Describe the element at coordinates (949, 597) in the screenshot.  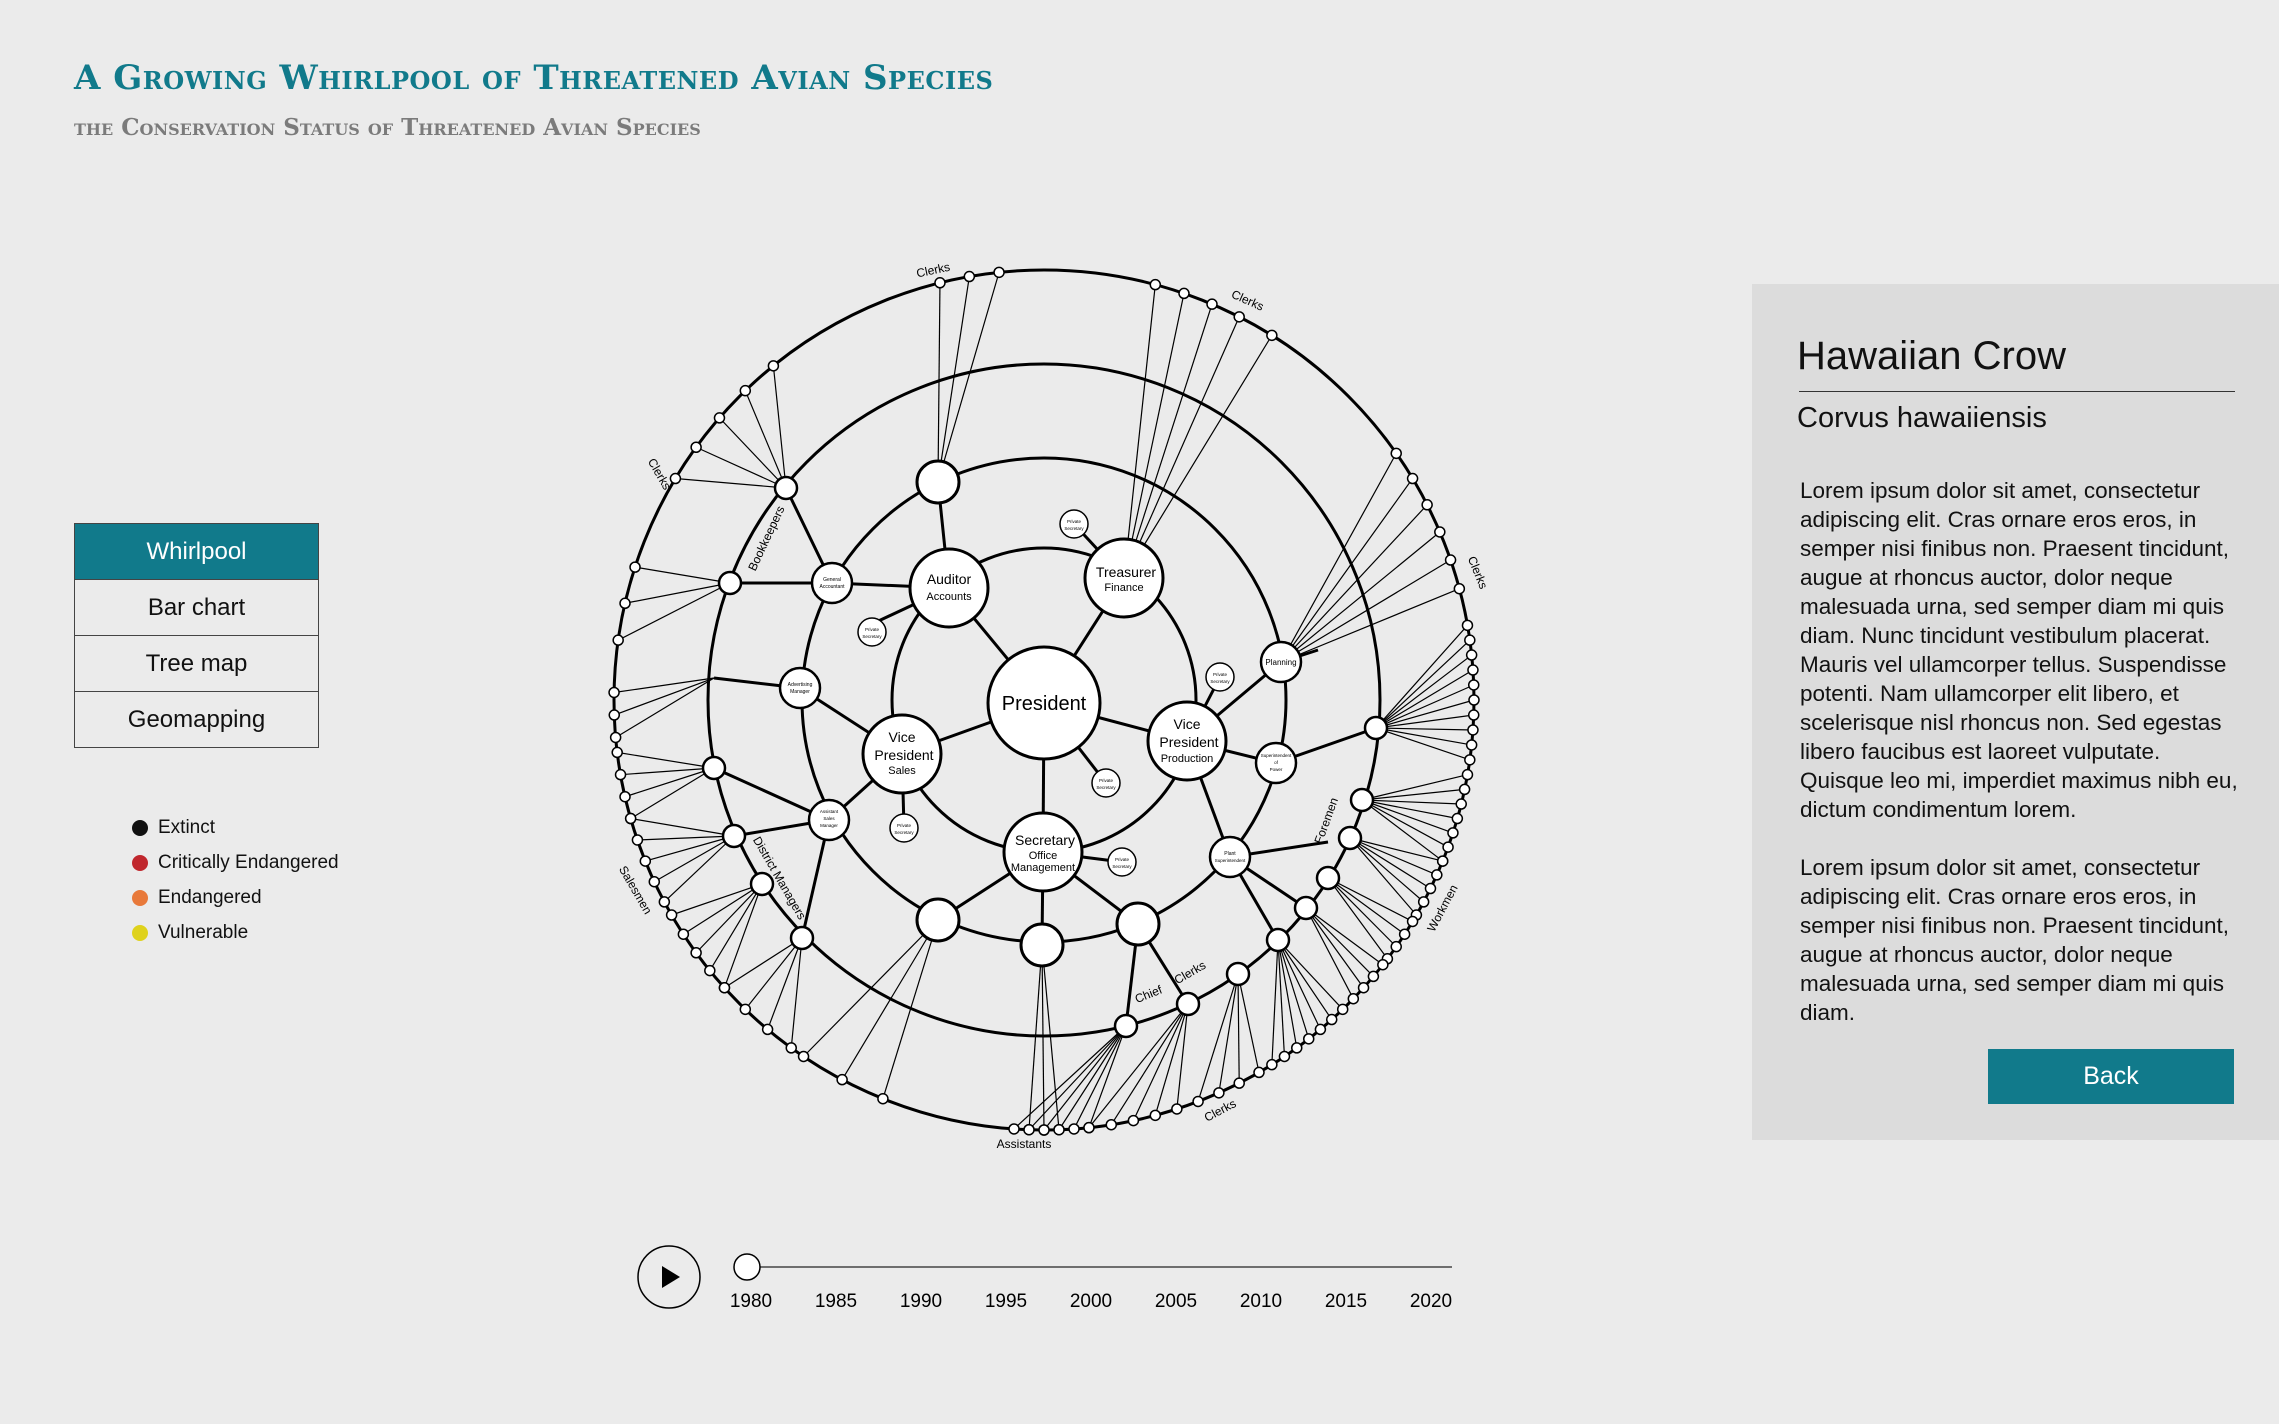
I see `node-sublabel: Accounts` at that location.